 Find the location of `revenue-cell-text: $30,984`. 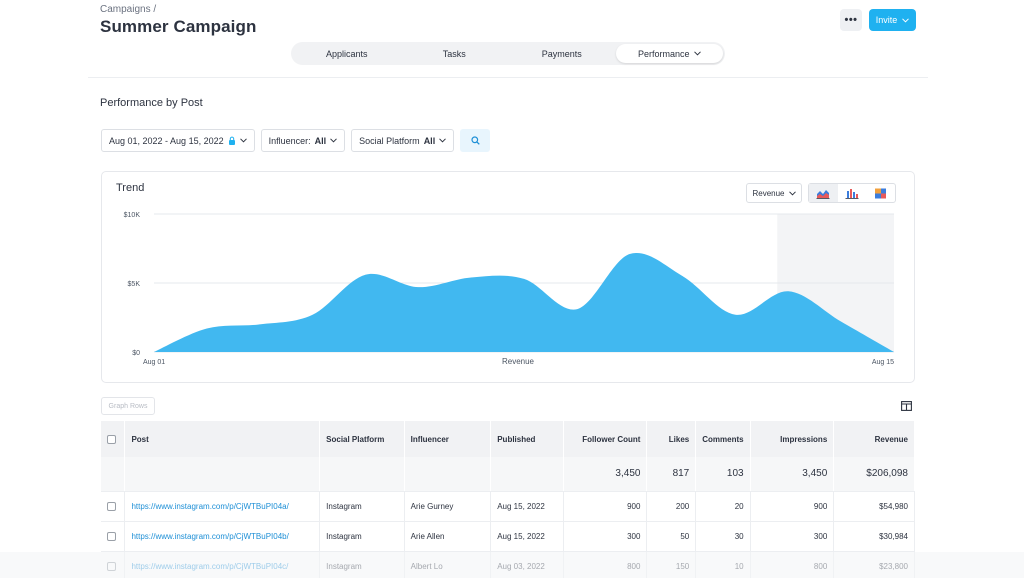

revenue-cell-text: $30,984 is located at coordinates (893, 536).